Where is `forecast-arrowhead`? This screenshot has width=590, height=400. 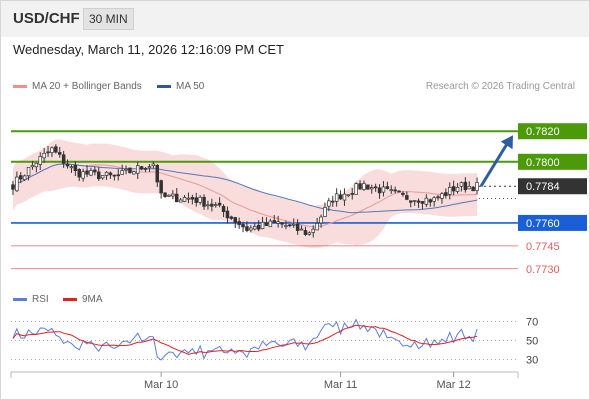
forecast-arrowhead is located at coordinates (506, 142).